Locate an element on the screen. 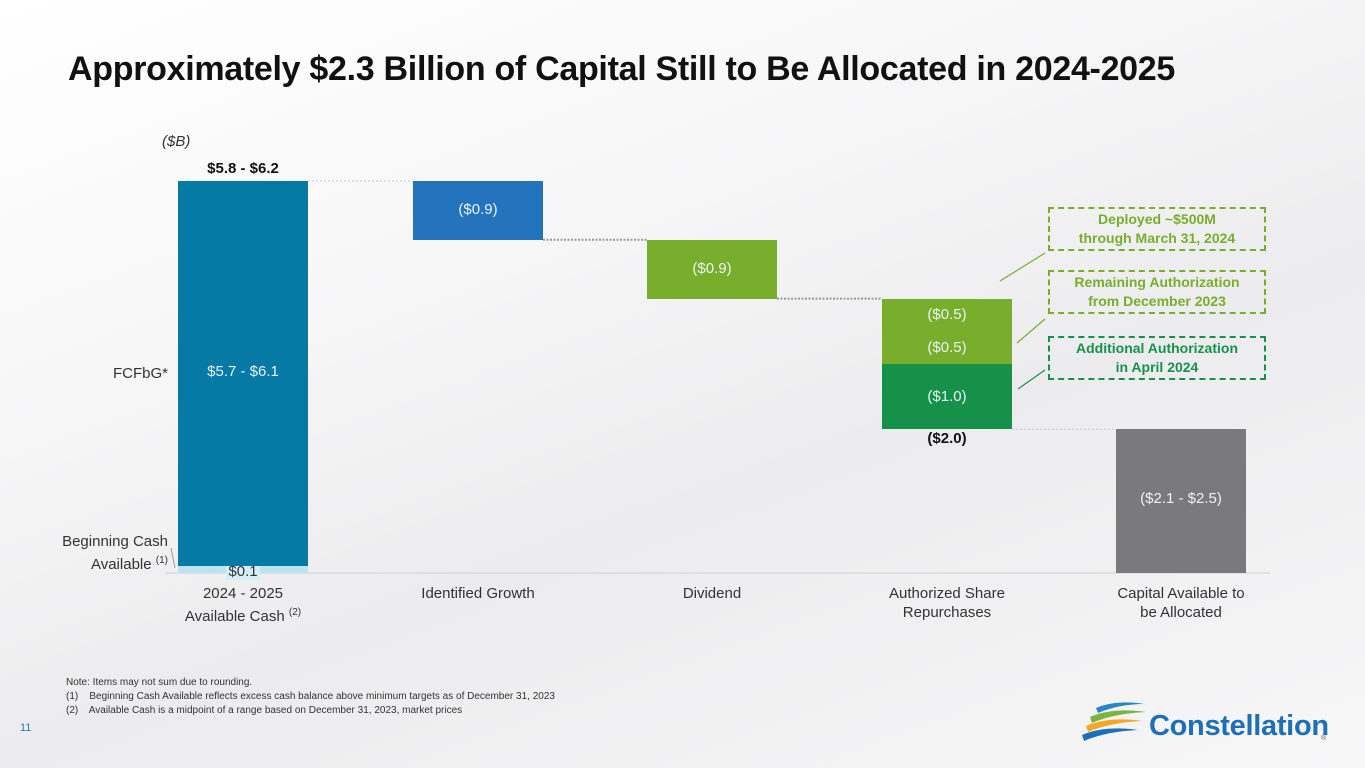 The height and width of the screenshot is (768, 1365). dividend-bar-label: ($0.9) is located at coordinates (712, 269).